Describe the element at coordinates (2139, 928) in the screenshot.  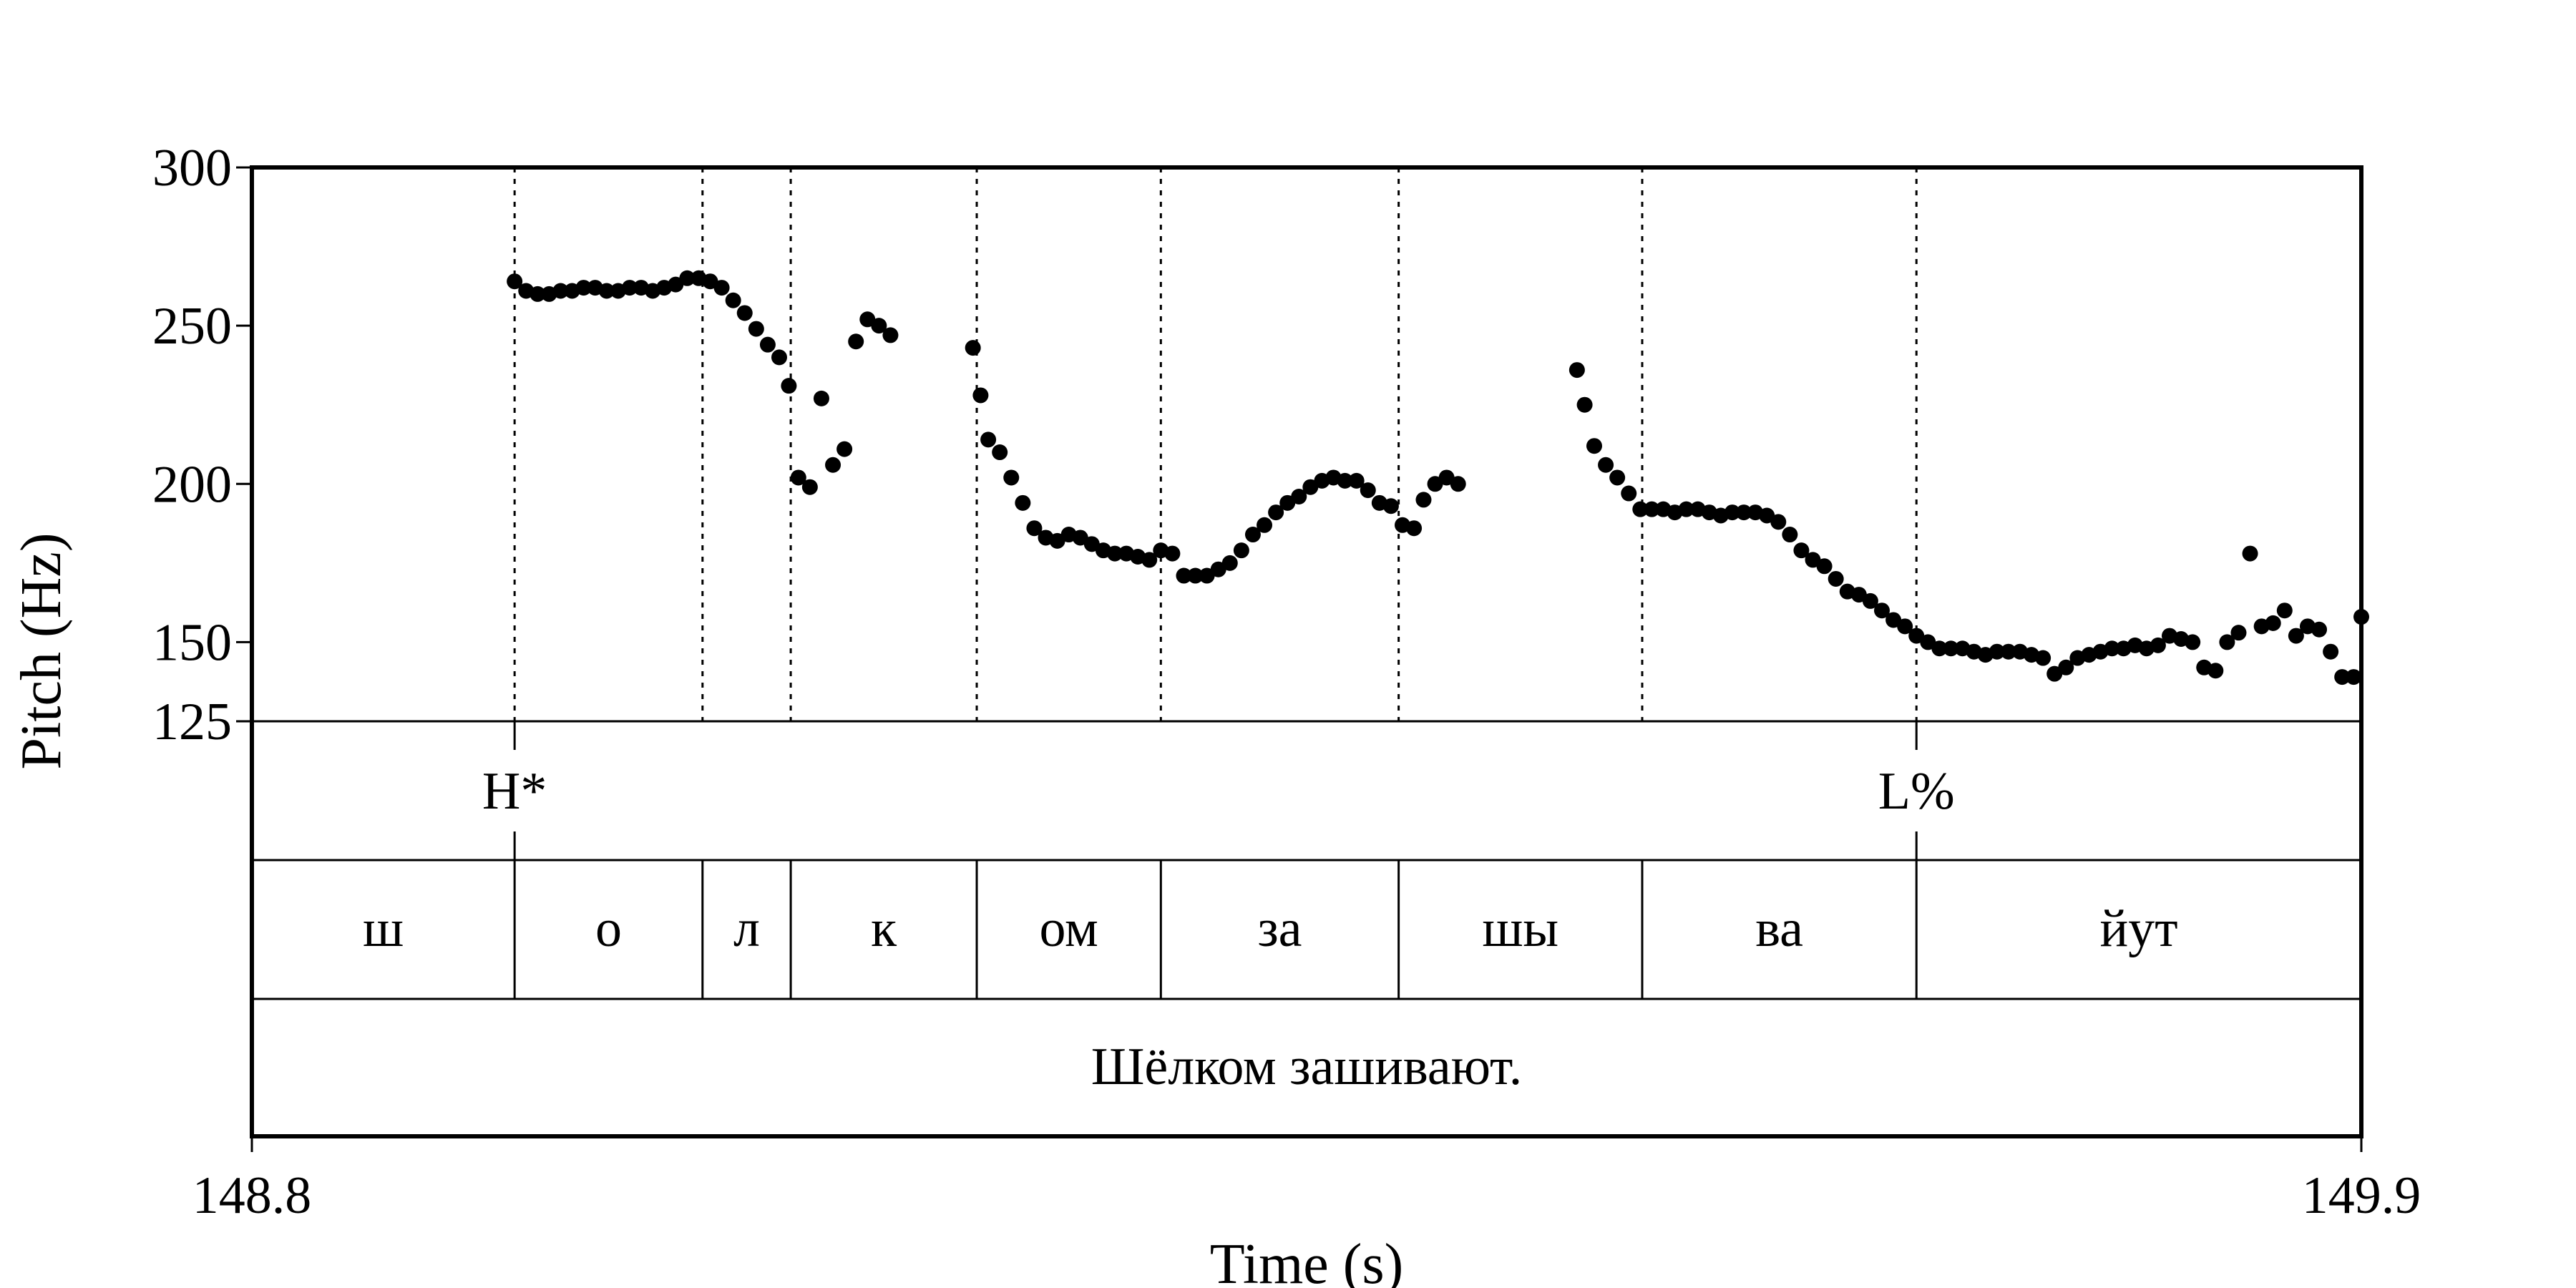
I see `syllable-label: йут` at that location.